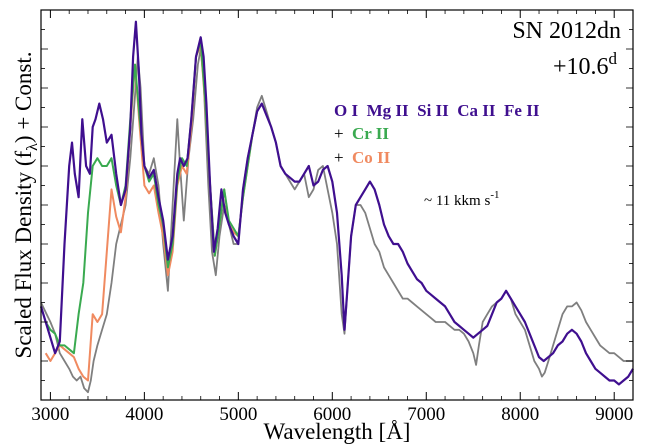 The width and height of the screenshot is (654, 448). I want to click on x-tick-label: 8000, so click(520, 414).